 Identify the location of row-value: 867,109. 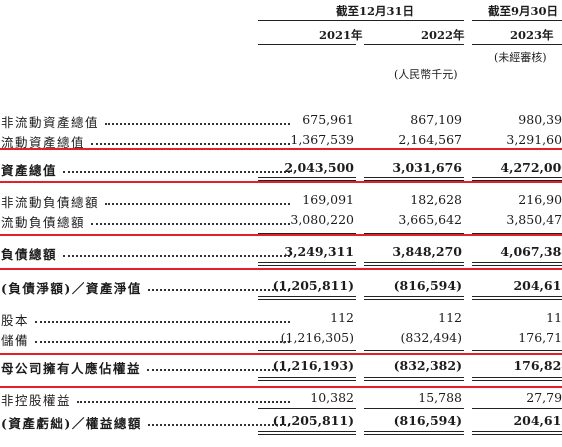
(436, 119).